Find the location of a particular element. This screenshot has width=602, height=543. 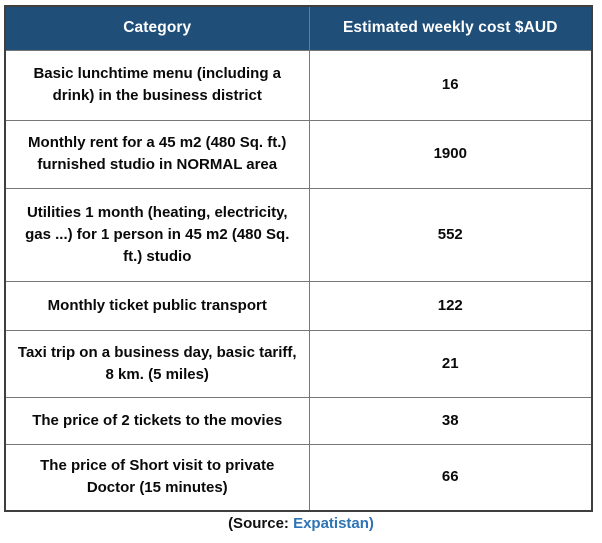

source-caption: (Source: Expatistan) is located at coordinates (301, 523).